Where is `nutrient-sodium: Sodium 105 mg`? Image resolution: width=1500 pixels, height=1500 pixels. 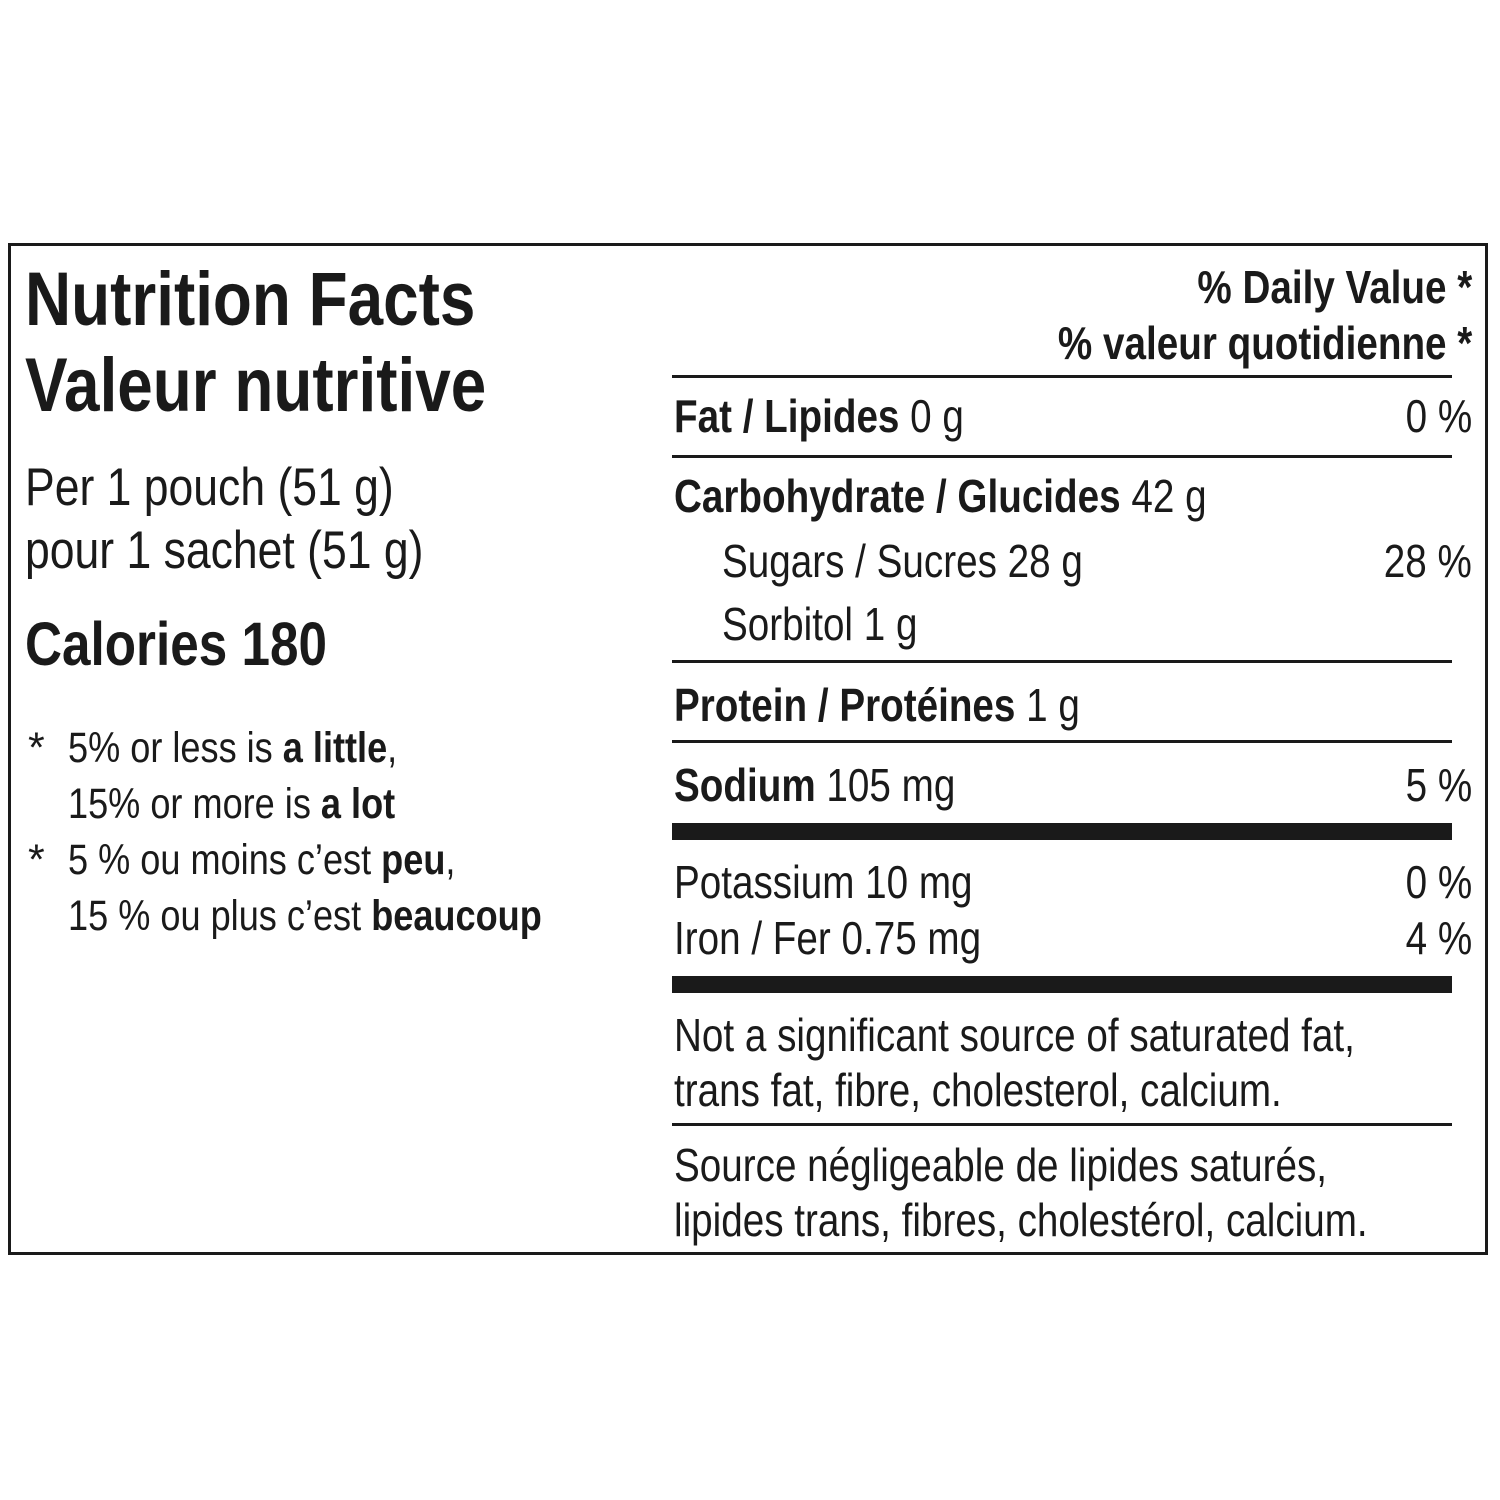
nutrient-sodium: Sodium 105 mg is located at coordinates (815, 785).